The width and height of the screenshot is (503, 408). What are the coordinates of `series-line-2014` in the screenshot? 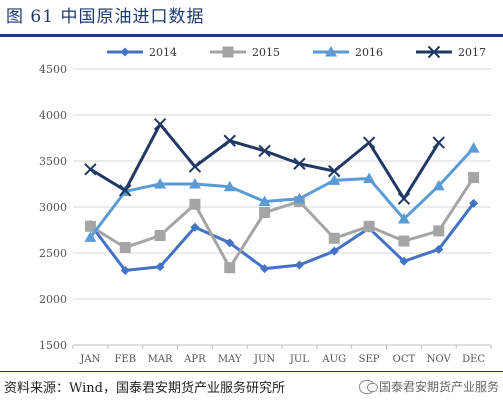 It's located at (282, 237).